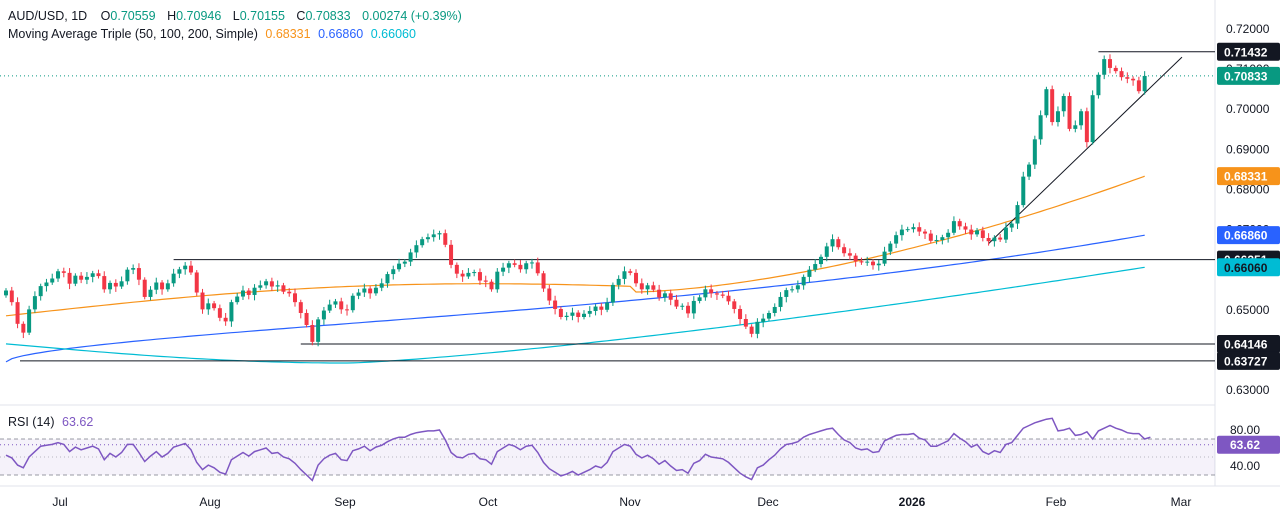 This screenshot has height=518, width=1280. What do you see at coordinates (640, 497) in the screenshot?
I see `time-axis: Jul Aug Sep Oct Nov Dec 2026 Feb Mar` at bounding box center [640, 497].